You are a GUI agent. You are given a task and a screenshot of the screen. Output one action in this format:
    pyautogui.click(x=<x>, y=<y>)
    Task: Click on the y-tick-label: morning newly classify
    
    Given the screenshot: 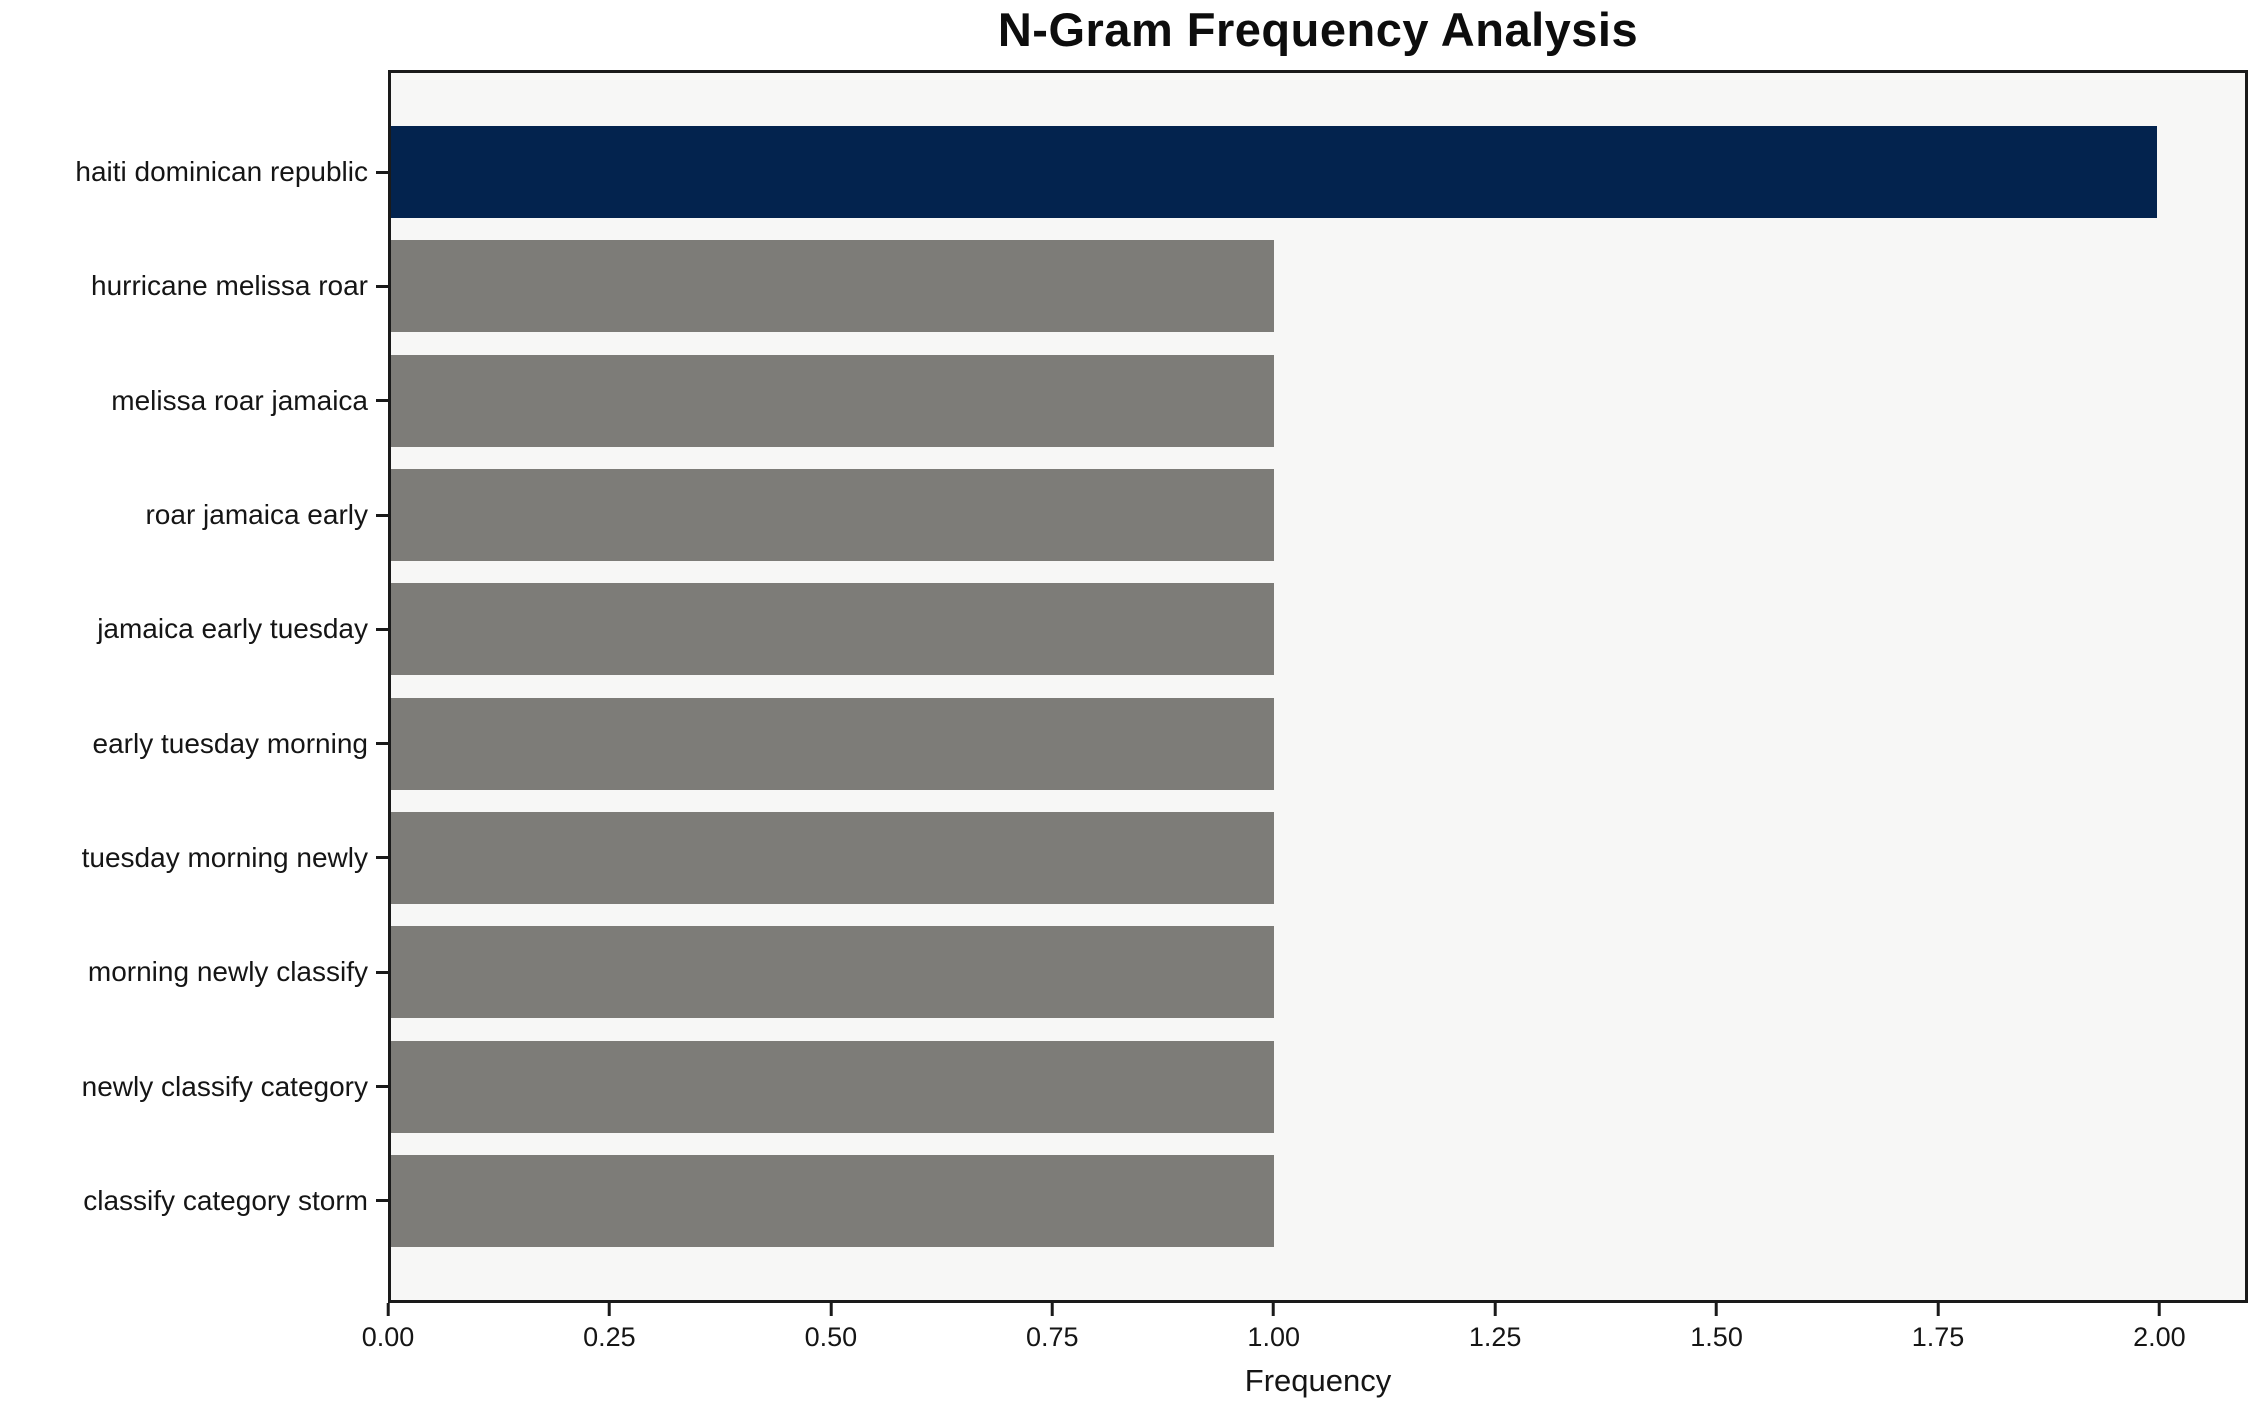 What is the action you would take?
    pyautogui.click(x=227, y=972)
    